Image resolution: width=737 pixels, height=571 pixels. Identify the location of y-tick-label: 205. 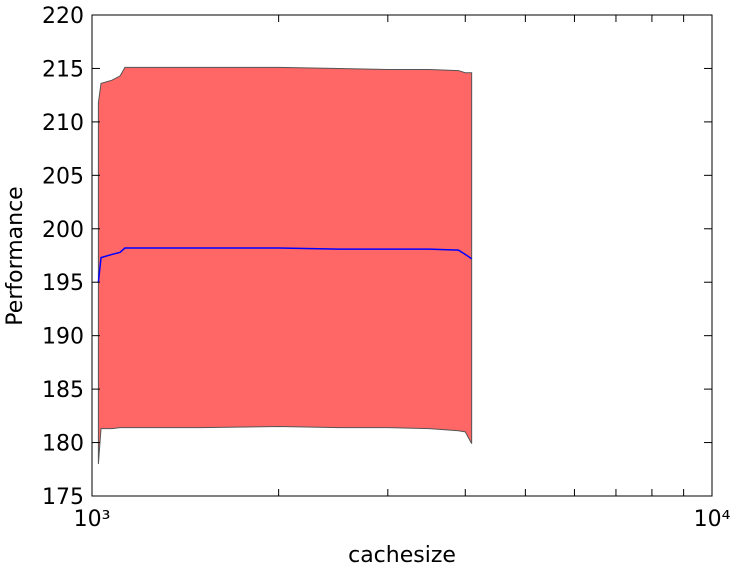
(63, 176).